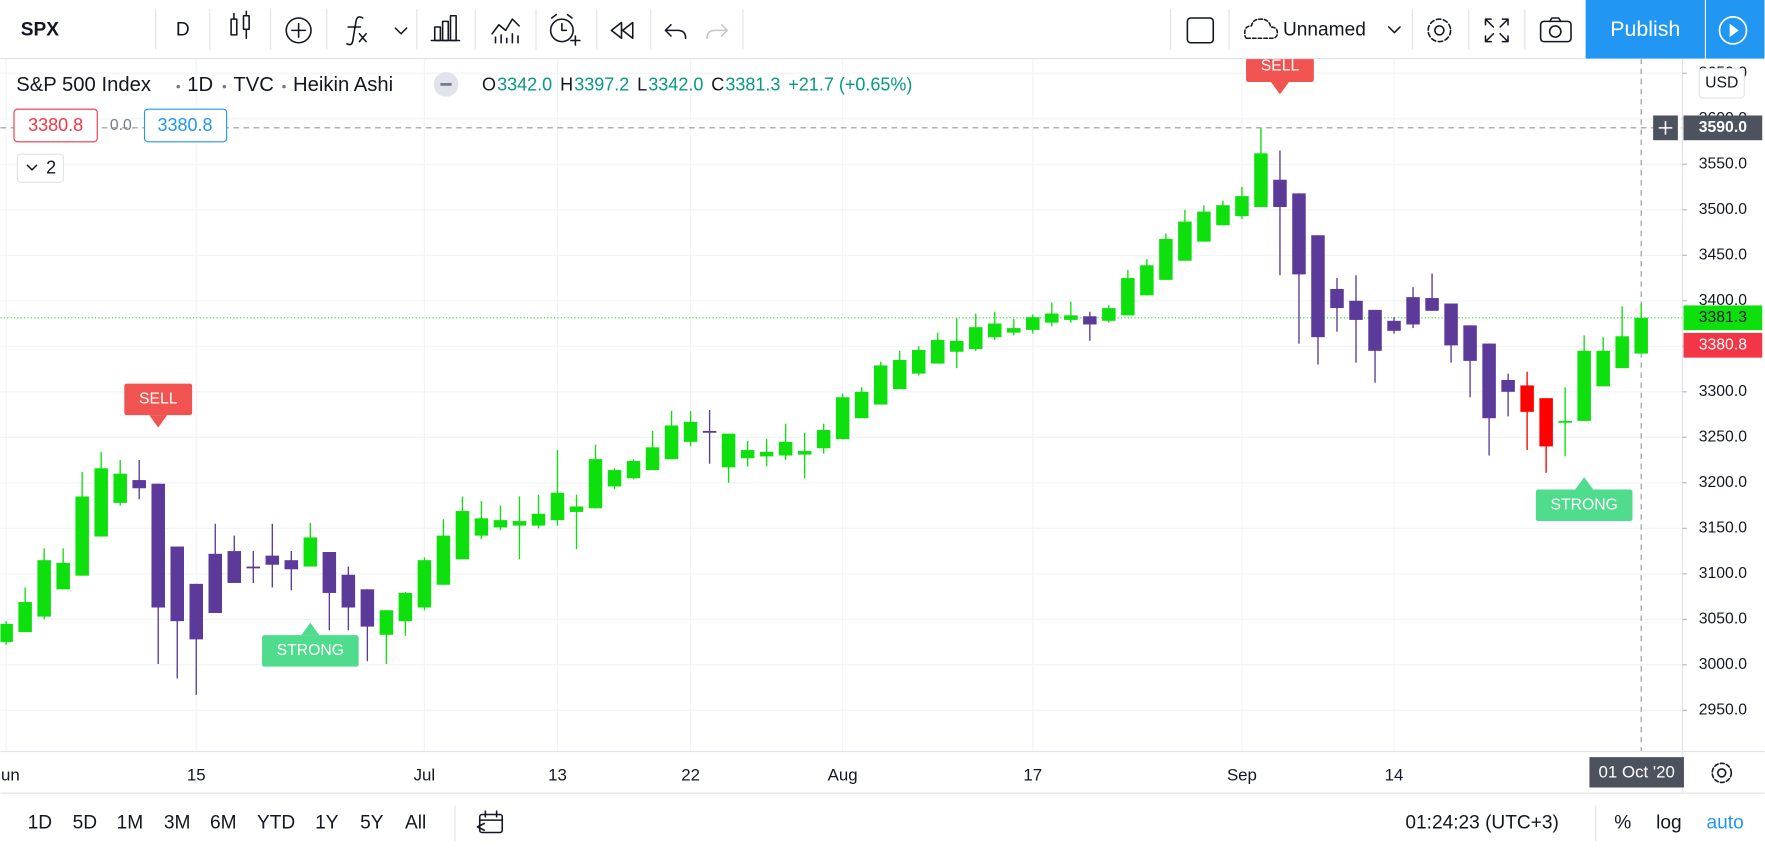 Image resolution: width=1765 pixels, height=855 pixels. What do you see at coordinates (1622, 823) in the screenshot?
I see `percent-toggle: %` at bounding box center [1622, 823].